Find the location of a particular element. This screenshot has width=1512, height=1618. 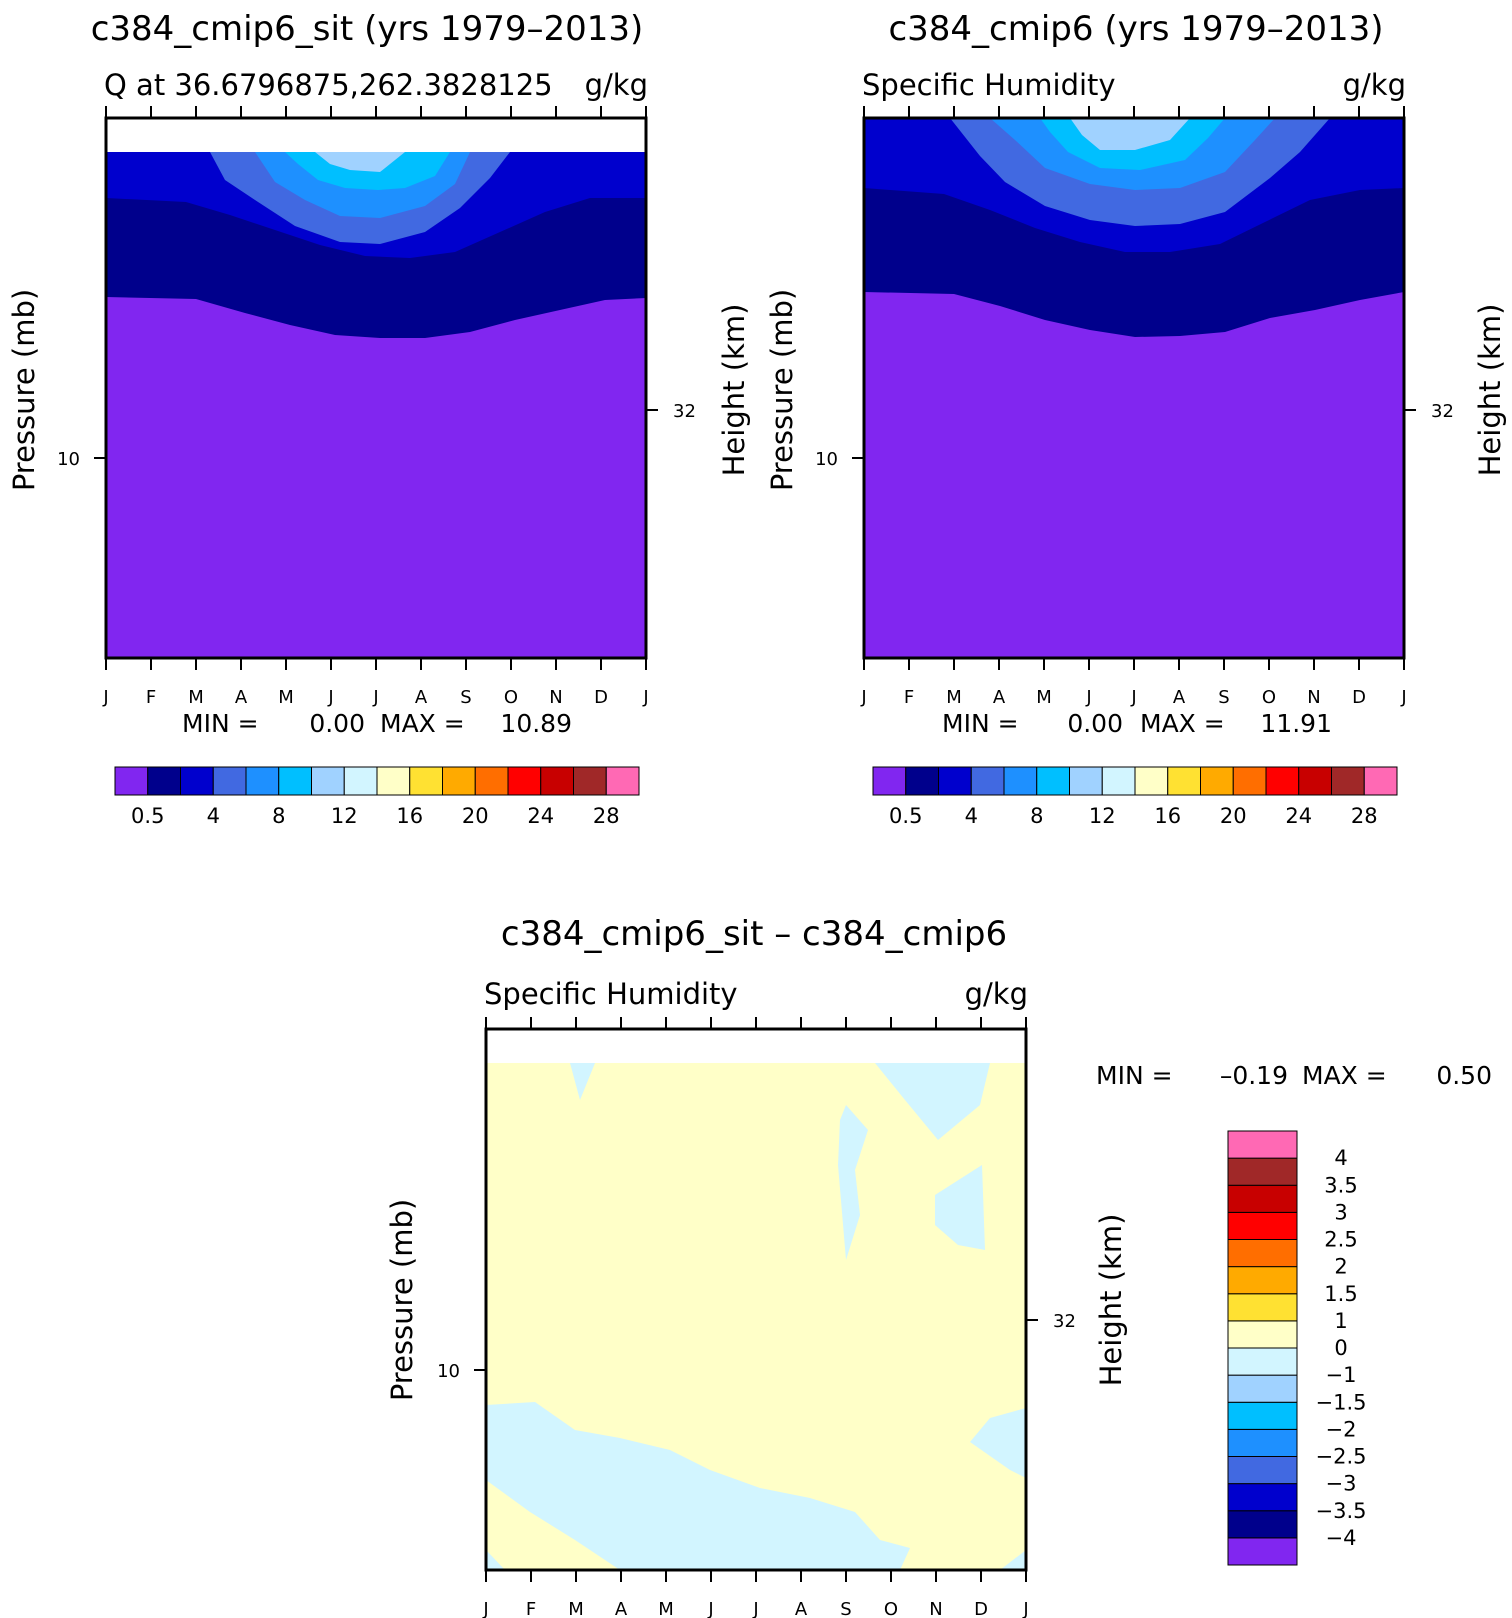

x-tick-label-7: A is located at coordinates (421, 697).